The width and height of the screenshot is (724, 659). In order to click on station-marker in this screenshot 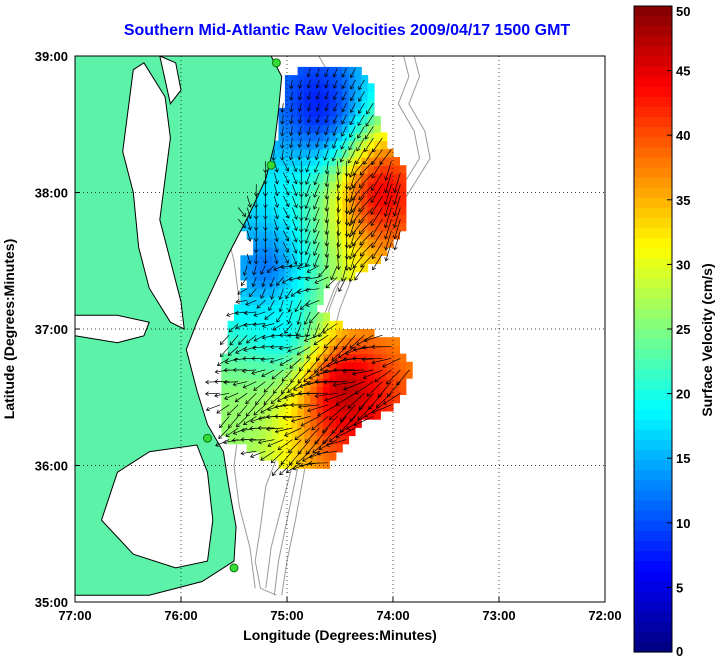, I will do `click(271, 165)`.